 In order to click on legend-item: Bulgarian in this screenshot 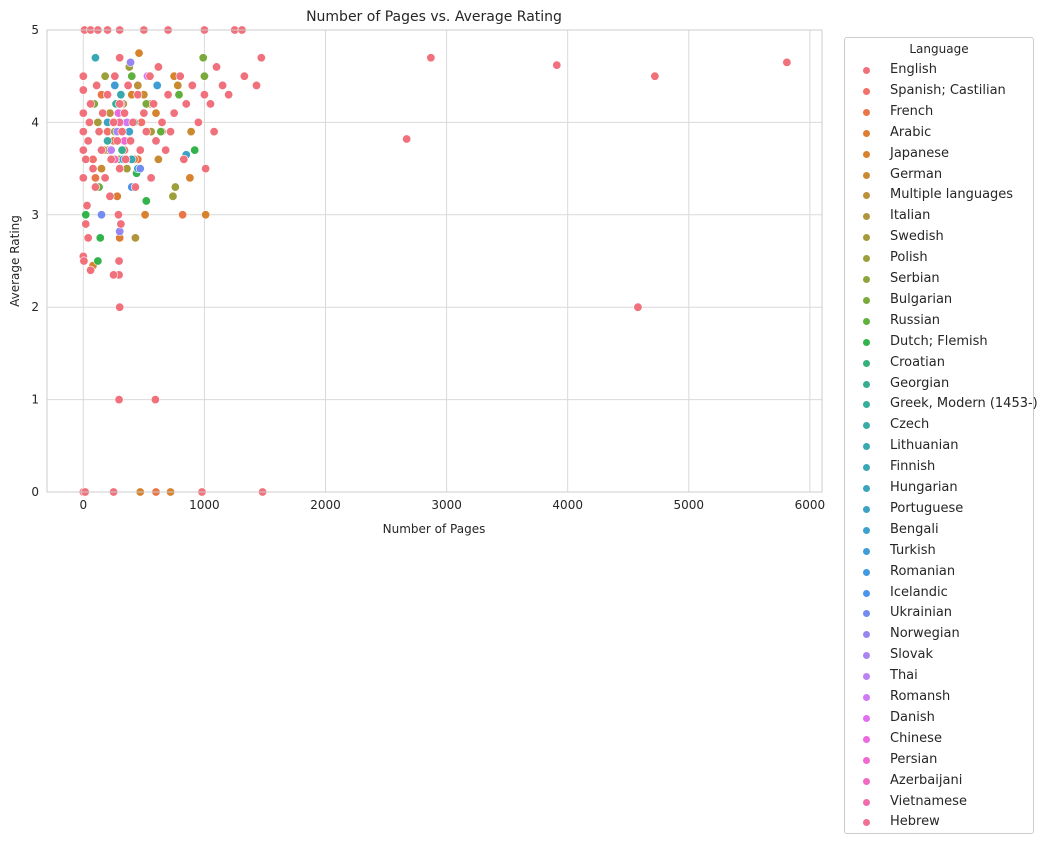, I will do `click(939, 301)`.